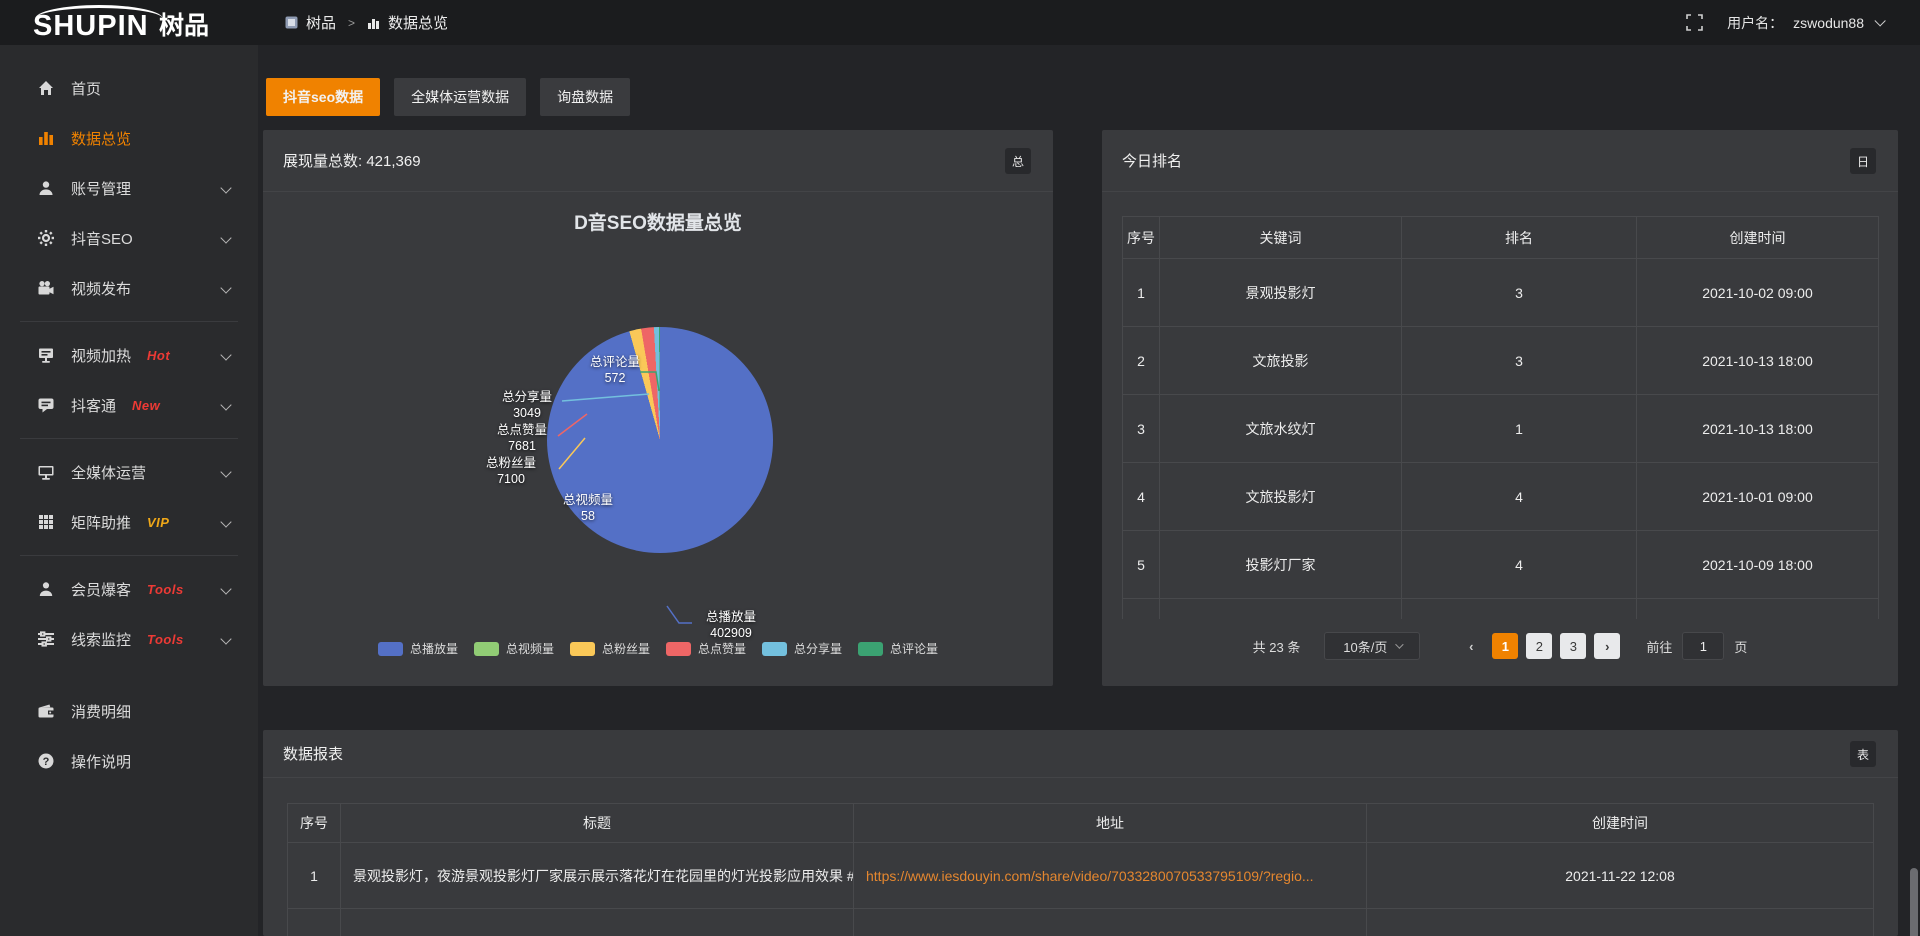  I want to click on sidebar-item-matrix-boost: 矩阵助推 VIP, so click(129, 522).